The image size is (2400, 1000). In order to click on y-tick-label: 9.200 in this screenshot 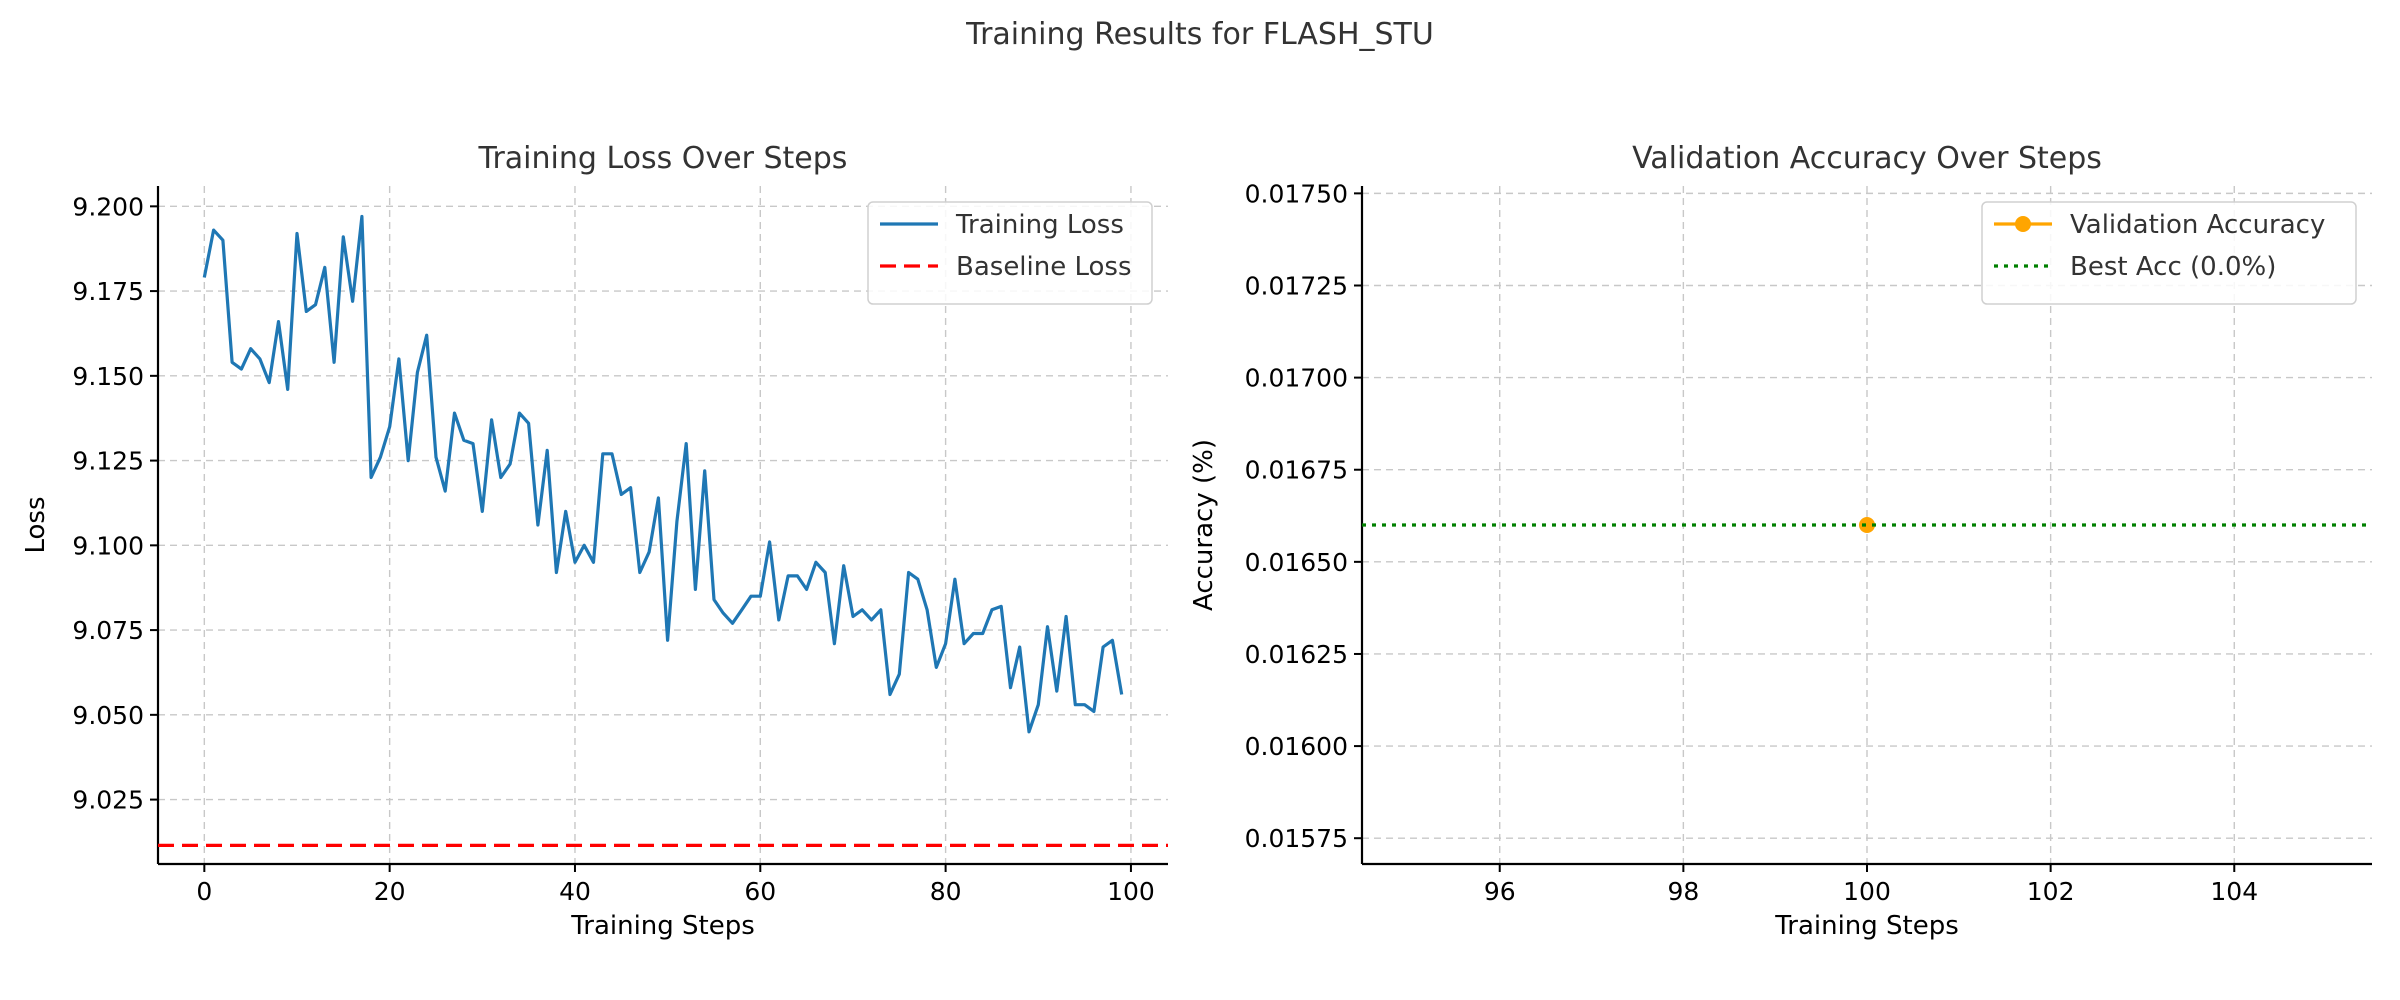, I will do `click(108, 206)`.